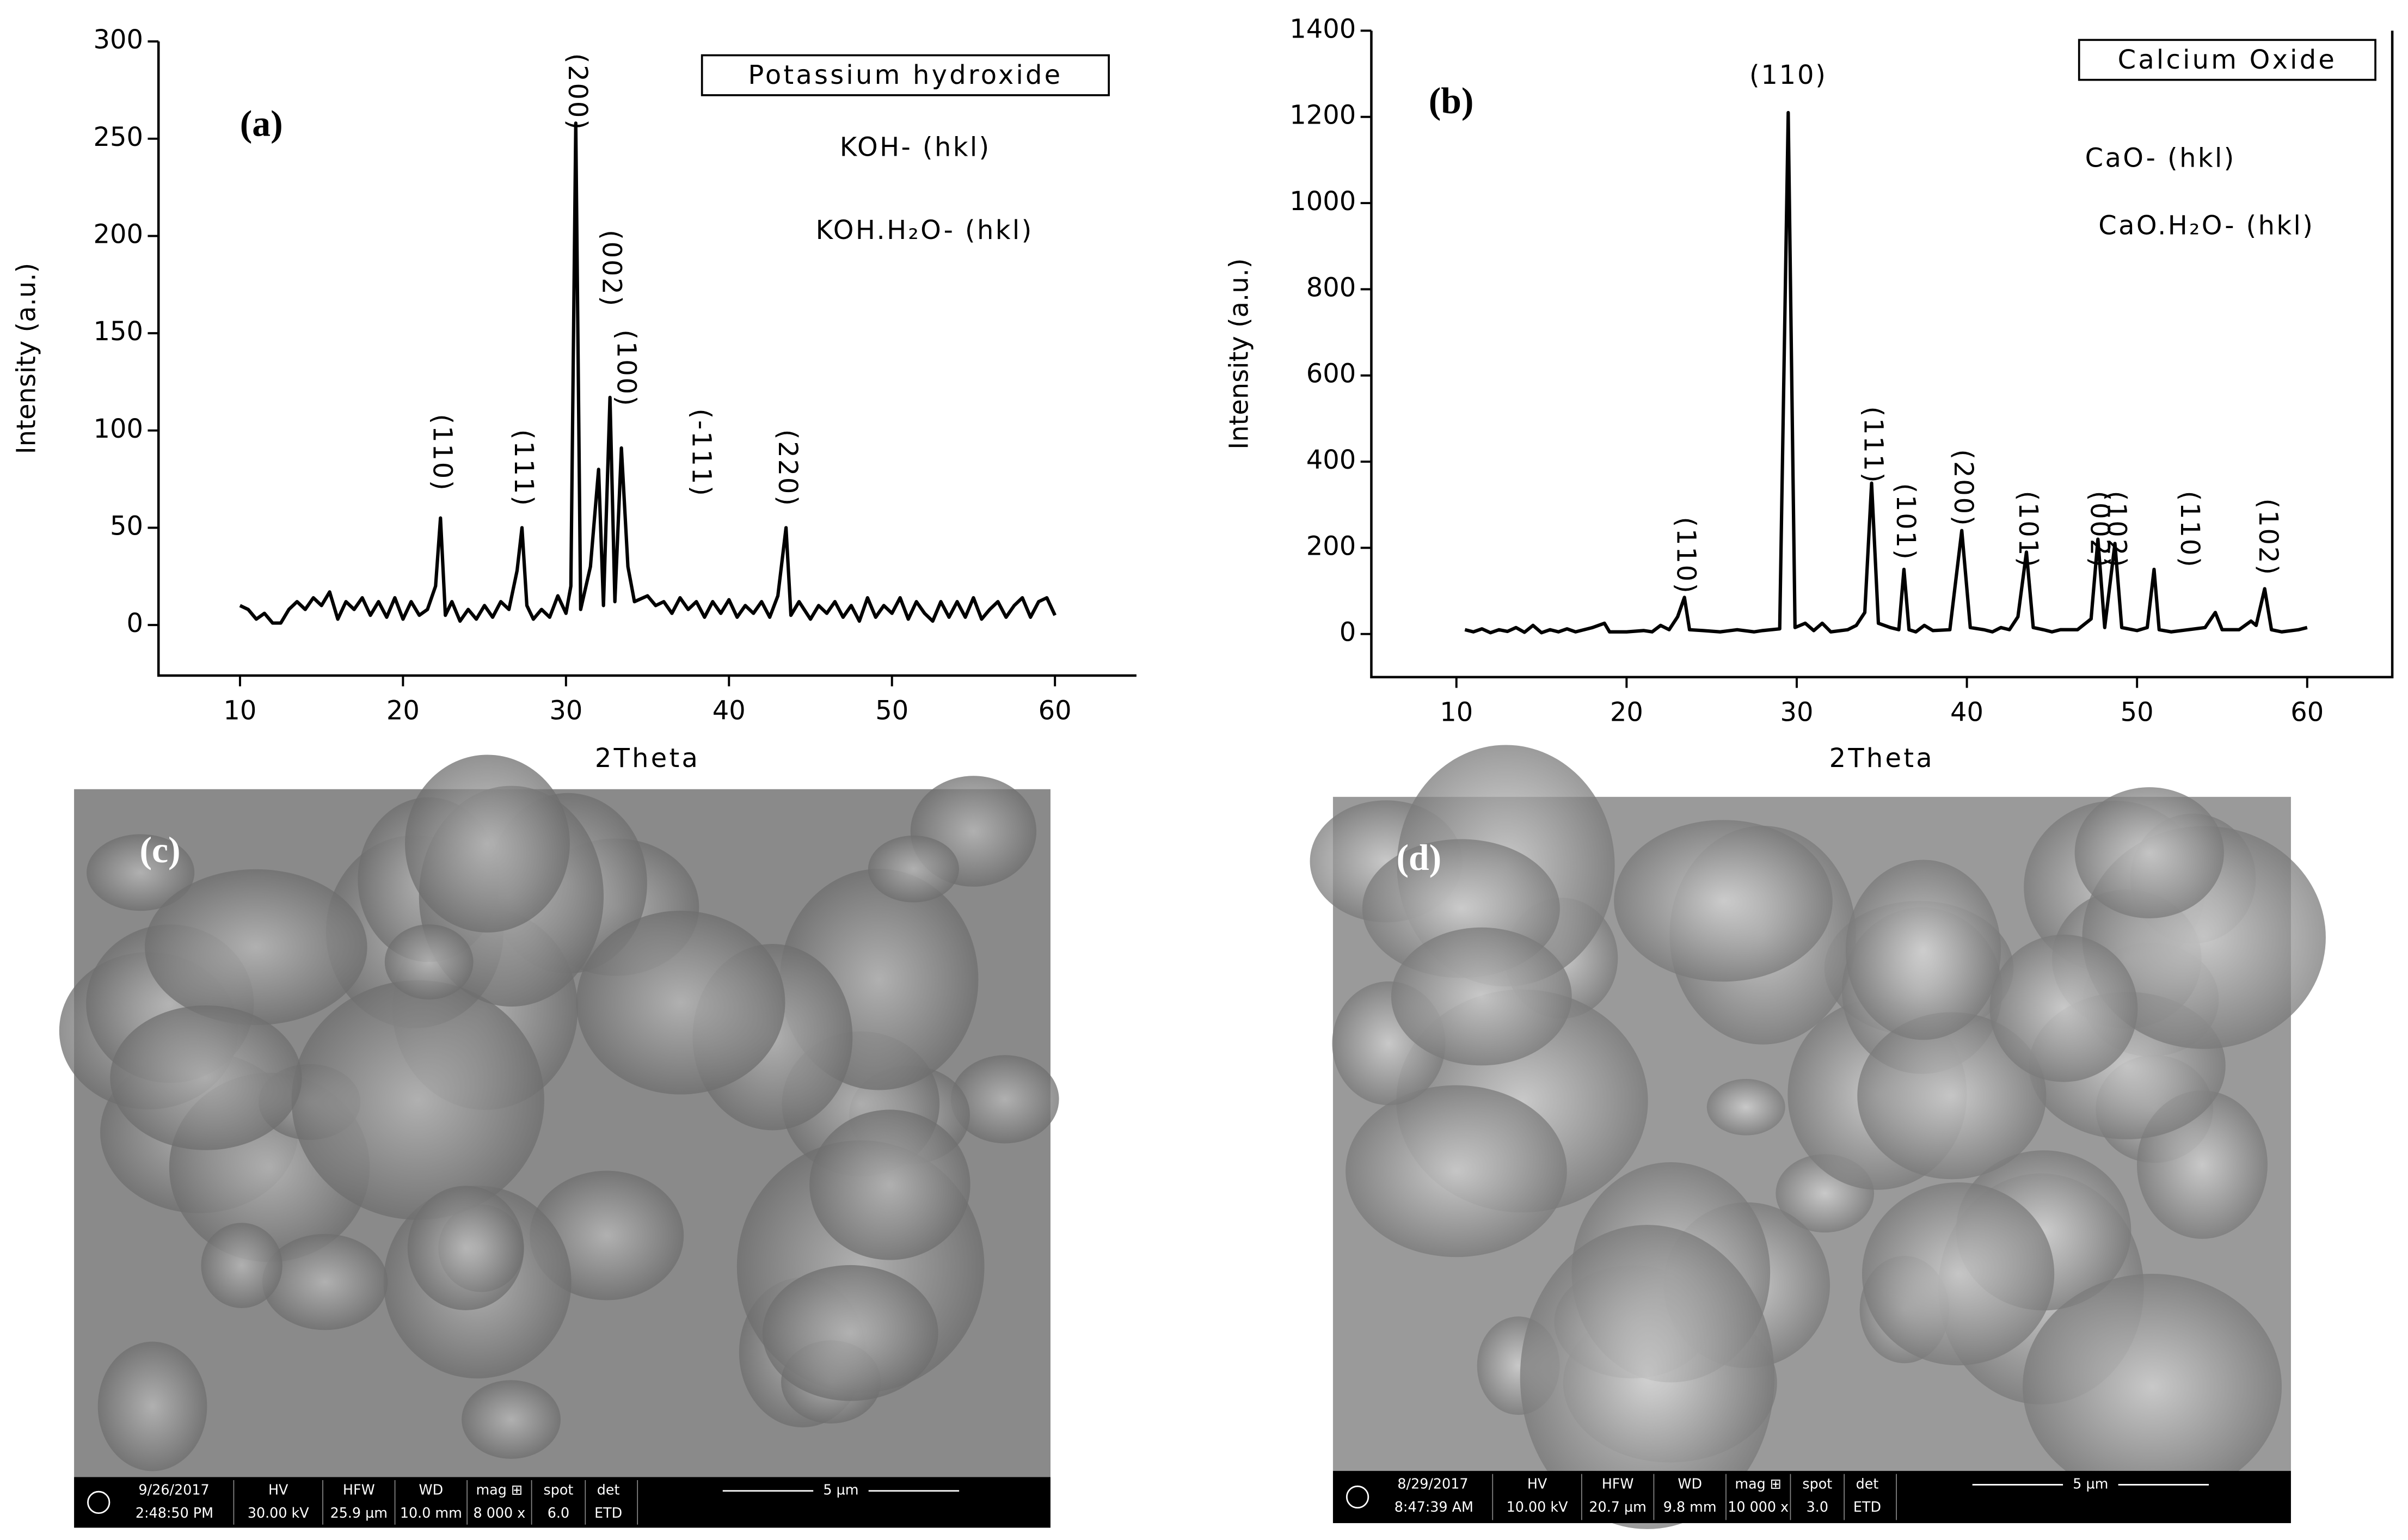 This screenshot has width=2408, height=1540. Describe the element at coordinates (1690, 1507) in the screenshot. I see `sem-field-value: 9.8 mm` at that location.